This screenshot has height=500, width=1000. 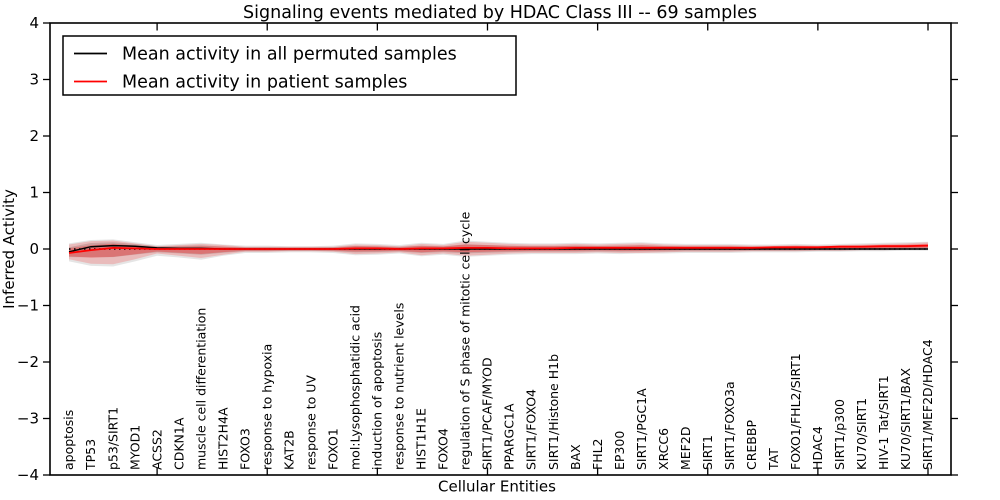 What do you see at coordinates (619, 450) in the screenshot?
I see `x-category-label: EP300` at bounding box center [619, 450].